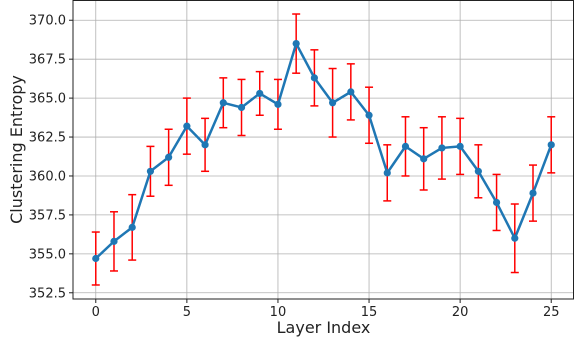 The height and width of the screenshot is (343, 574). Describe the element at coordinates (96, 312) in the screenshot. I see `x-tick-label: 0` at that location.